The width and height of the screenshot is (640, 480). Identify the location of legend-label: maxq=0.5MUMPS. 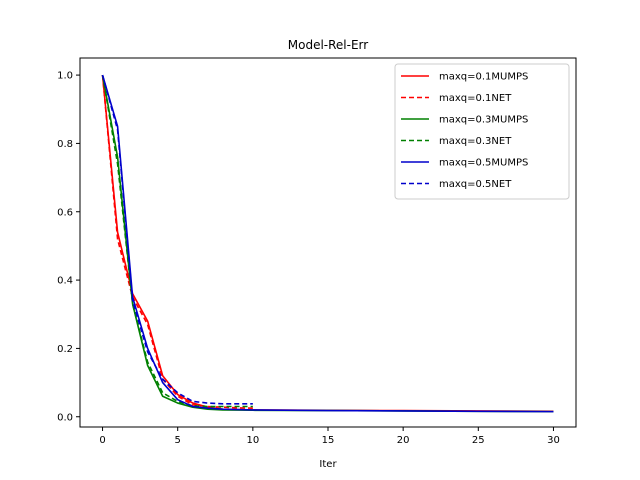
(483, 163).